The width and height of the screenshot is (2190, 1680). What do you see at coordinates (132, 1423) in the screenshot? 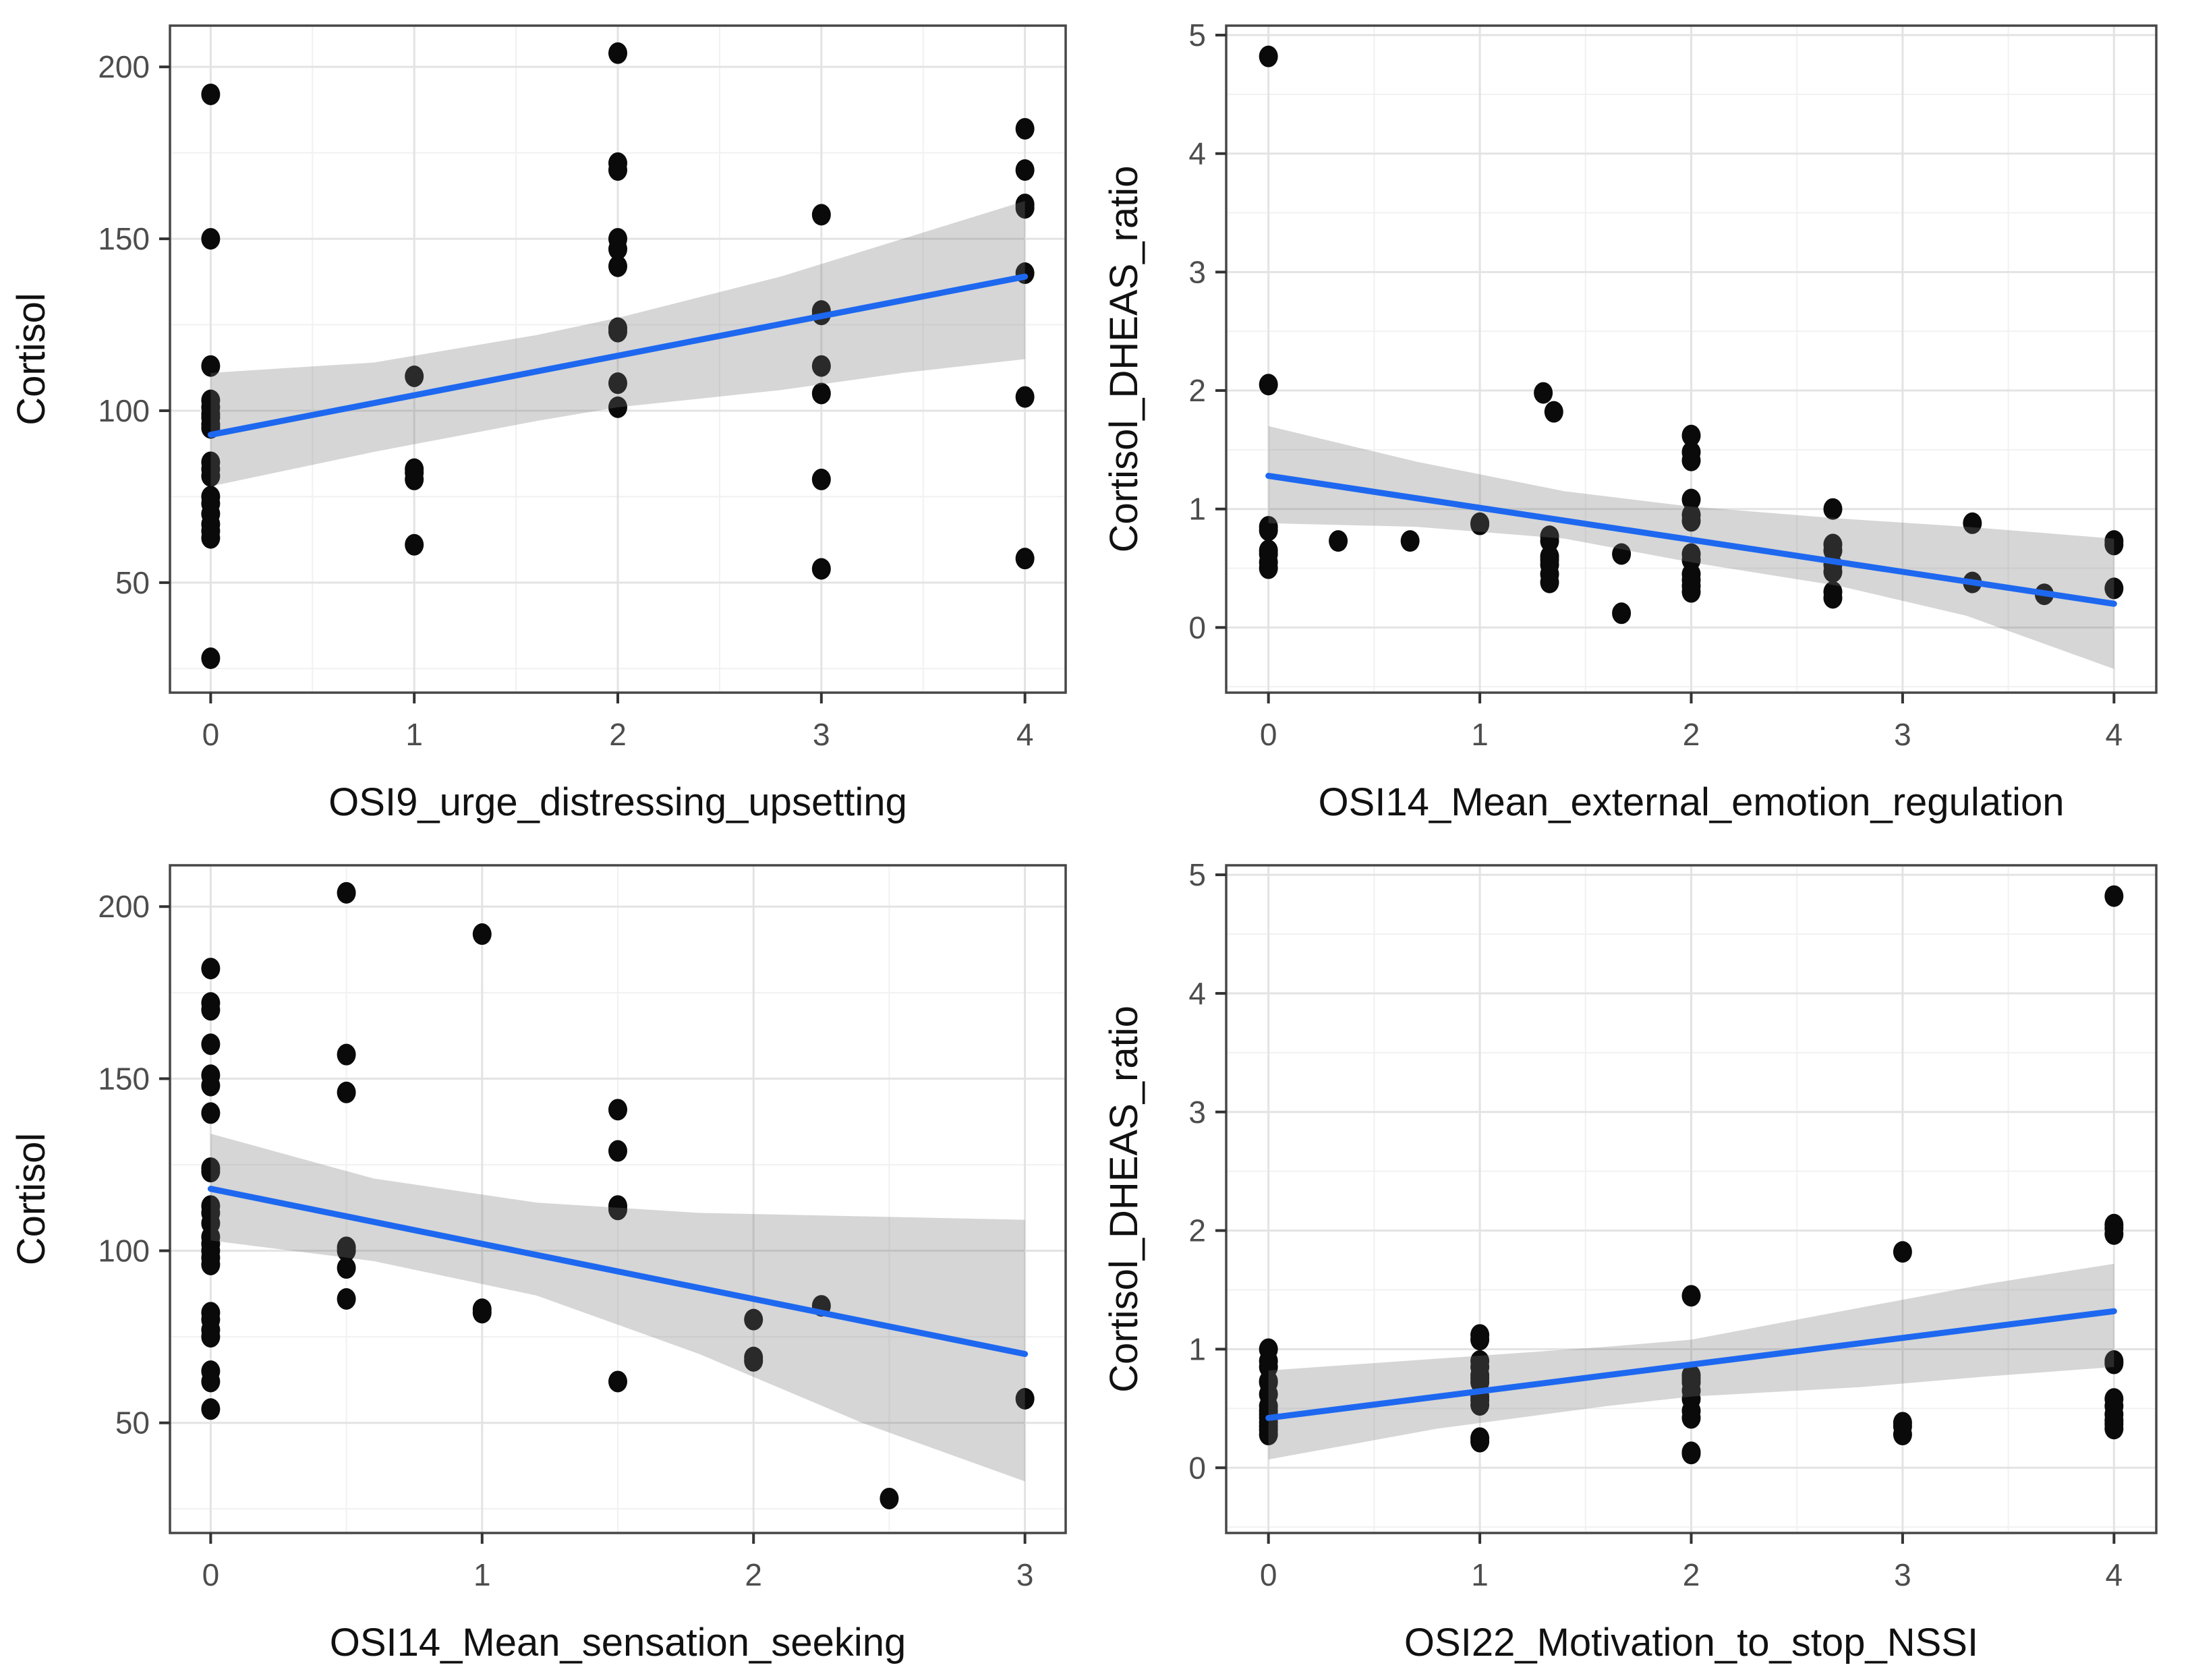
I see `y-tick-label: 50` at bounding box center [132, 1423].